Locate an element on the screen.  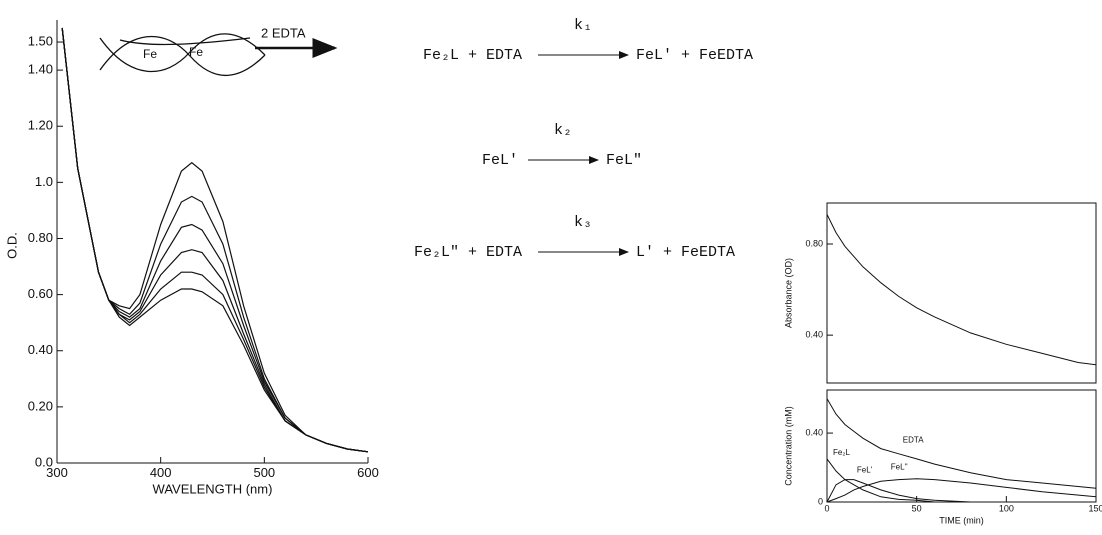
x-tick-label: 50 is located at coordinates (917, 509).